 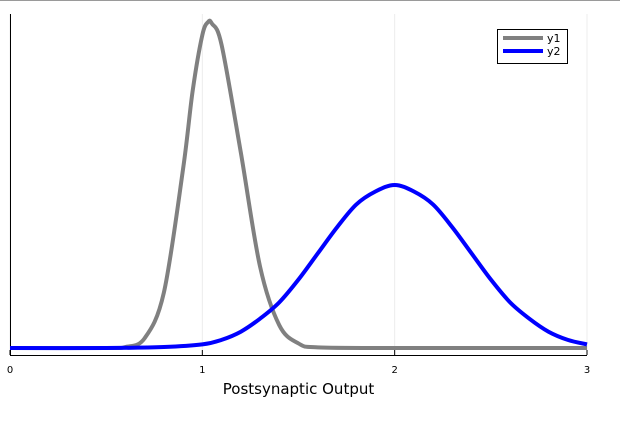 What do you see at coordinates (298, 363) in the screenshot?
I see `x-ticks: 0 1 2 3` at bounding box center [298, 363].